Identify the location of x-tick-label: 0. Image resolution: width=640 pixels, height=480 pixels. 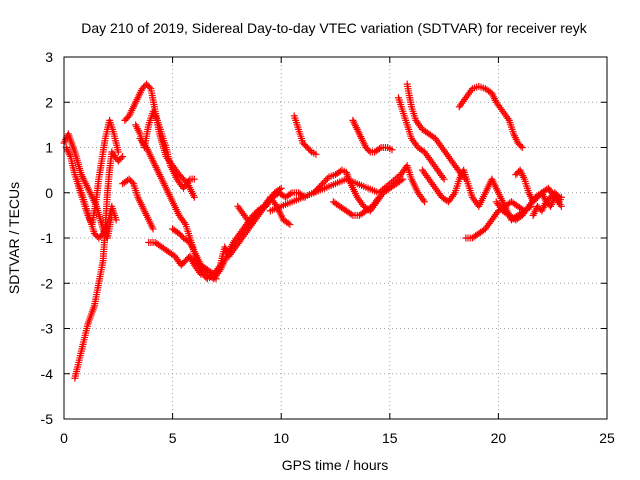
(64, 438).